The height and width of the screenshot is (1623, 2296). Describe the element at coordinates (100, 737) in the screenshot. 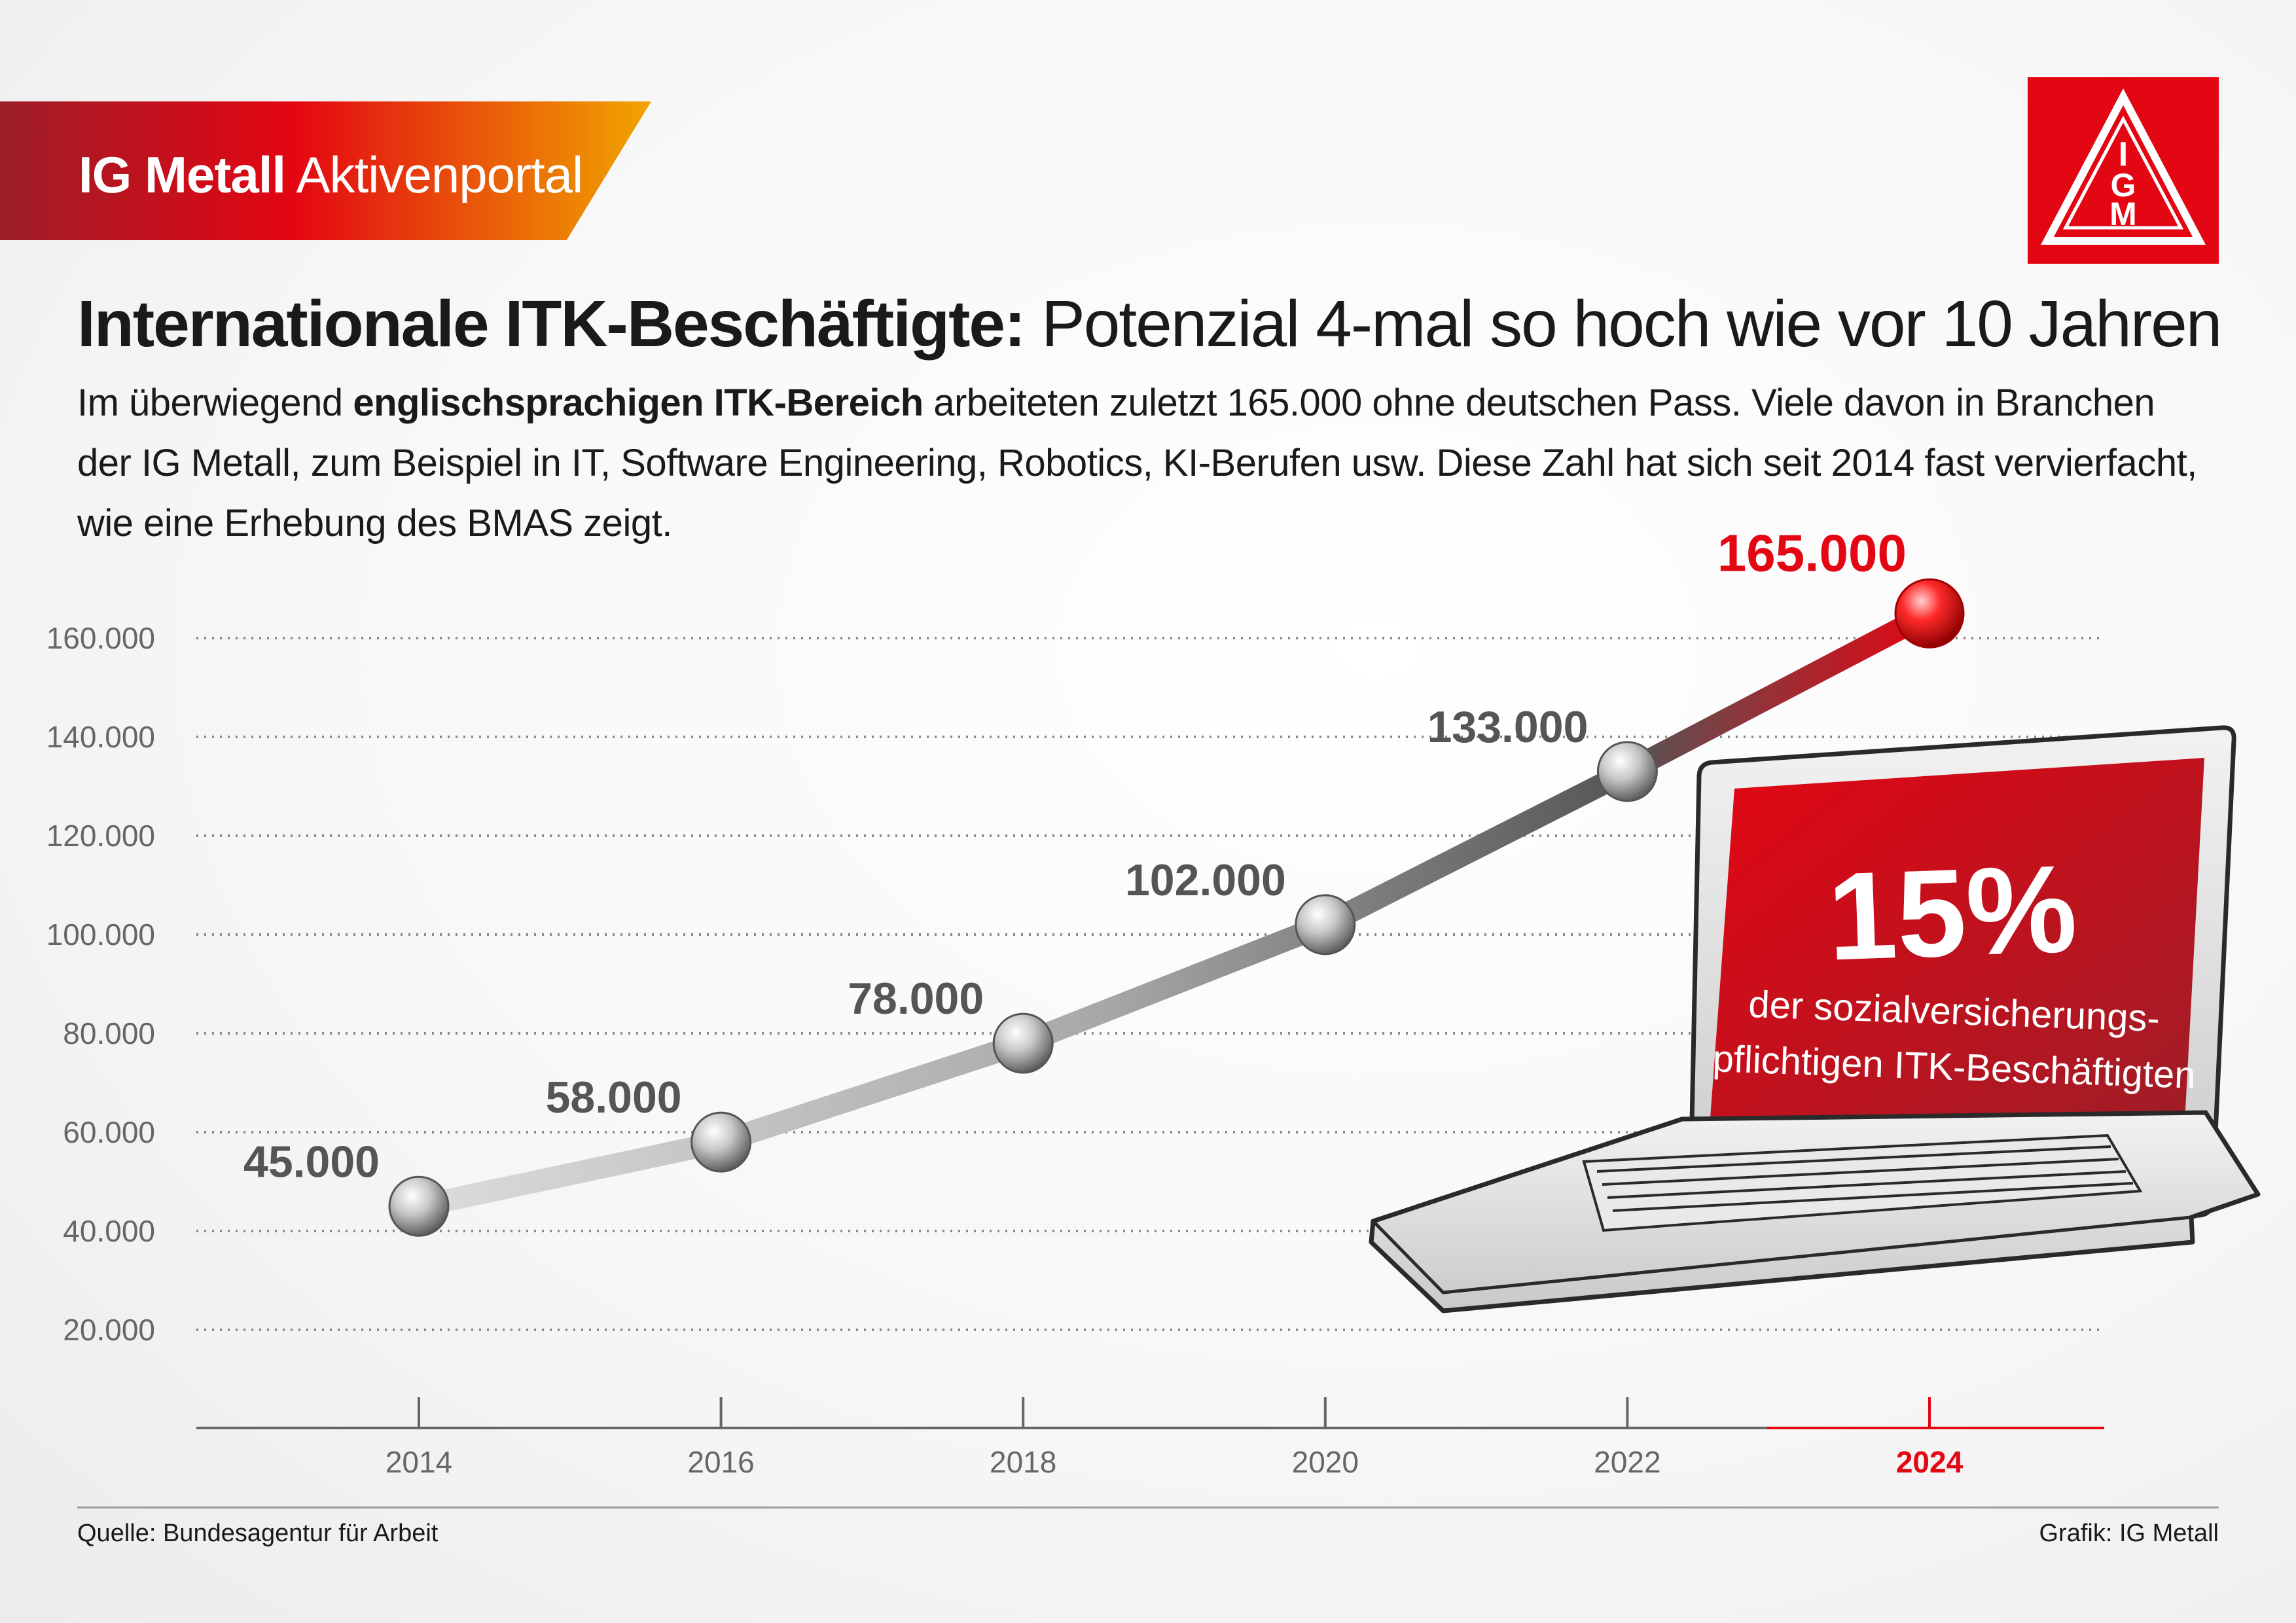

I see `y-tick-label: 140.000` at that location.